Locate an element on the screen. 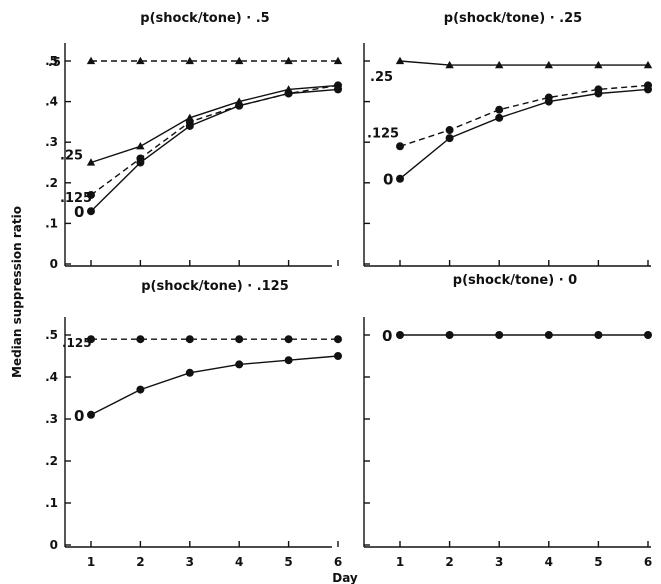  y-axis-label: Median suppression ratio is located at coordinates (17, 292).